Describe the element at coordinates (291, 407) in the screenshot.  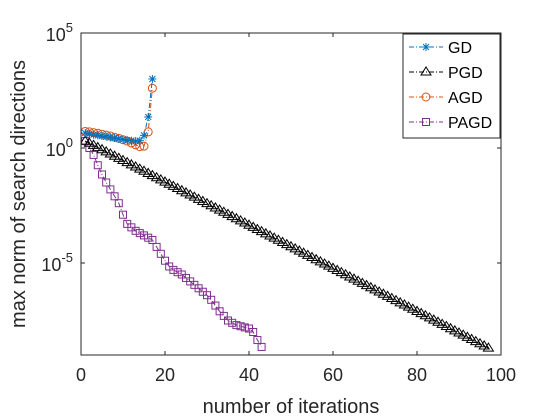
I see `x-axis-label: number of iterations` at that location.